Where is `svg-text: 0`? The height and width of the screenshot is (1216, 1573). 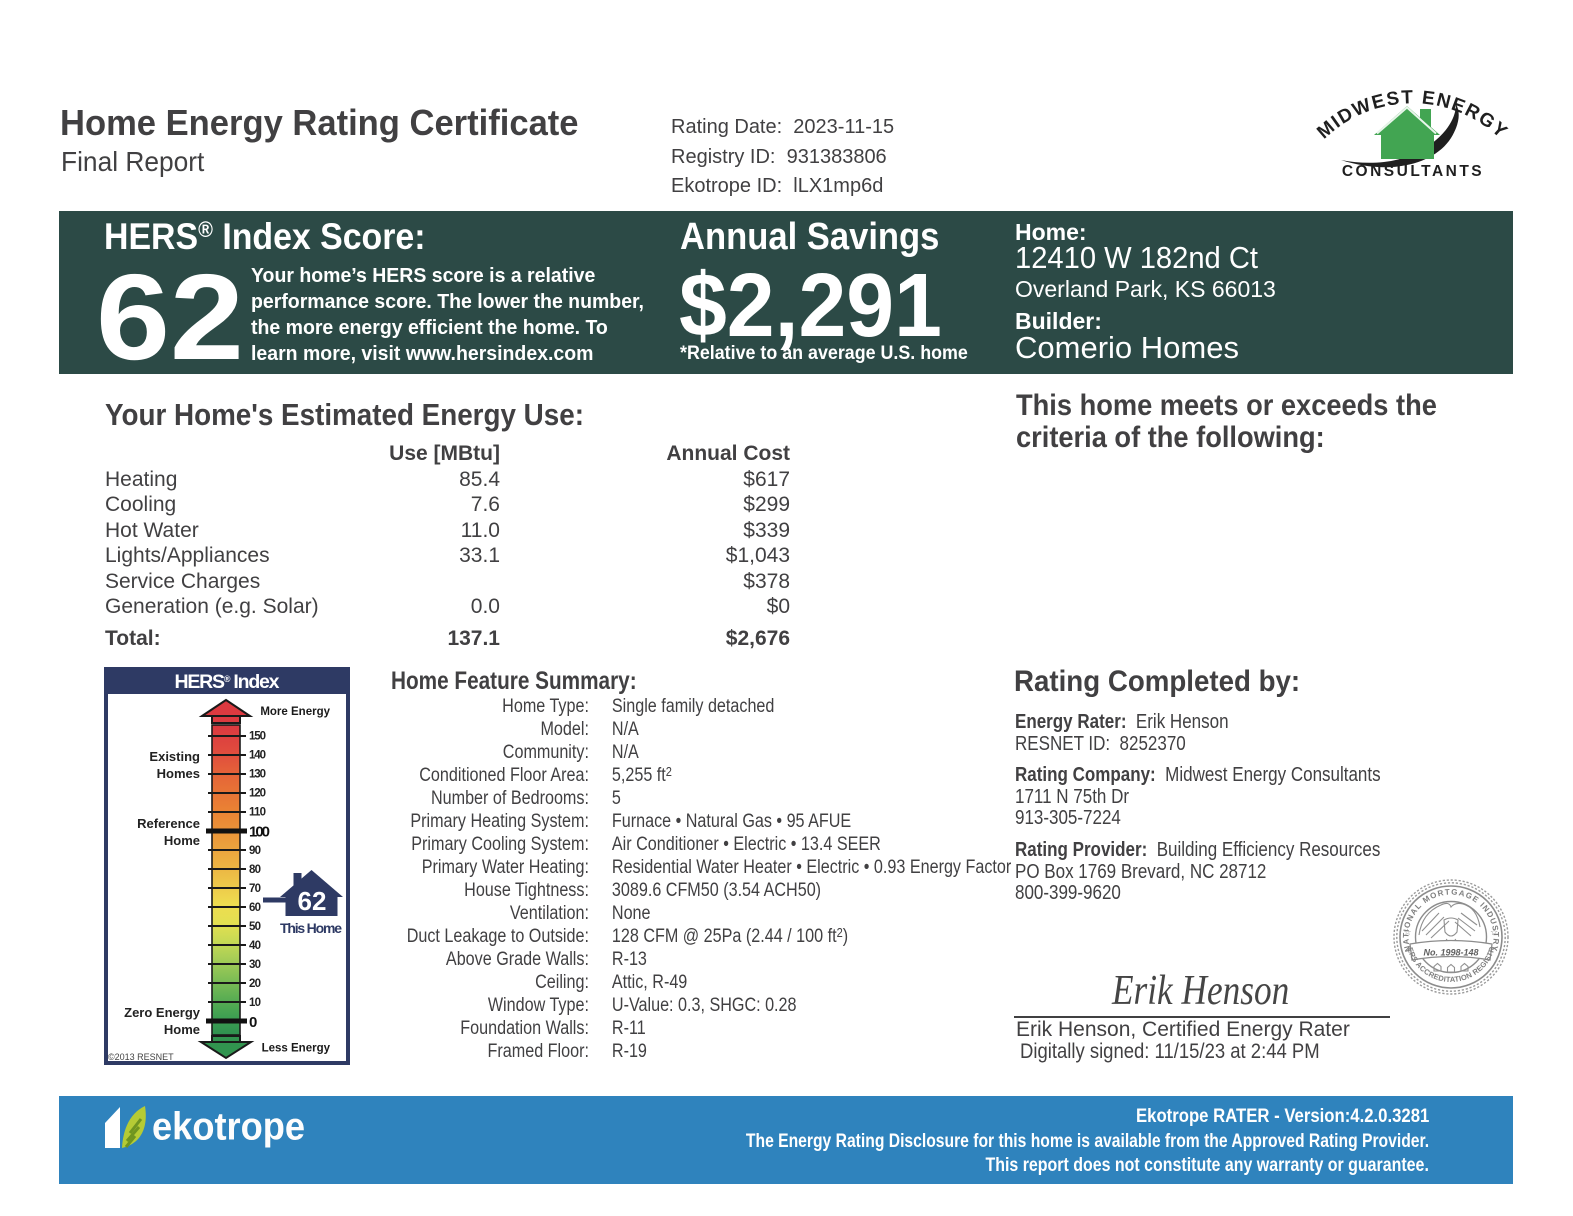
svg-text: 0 is located at coordinates (253, 1022).